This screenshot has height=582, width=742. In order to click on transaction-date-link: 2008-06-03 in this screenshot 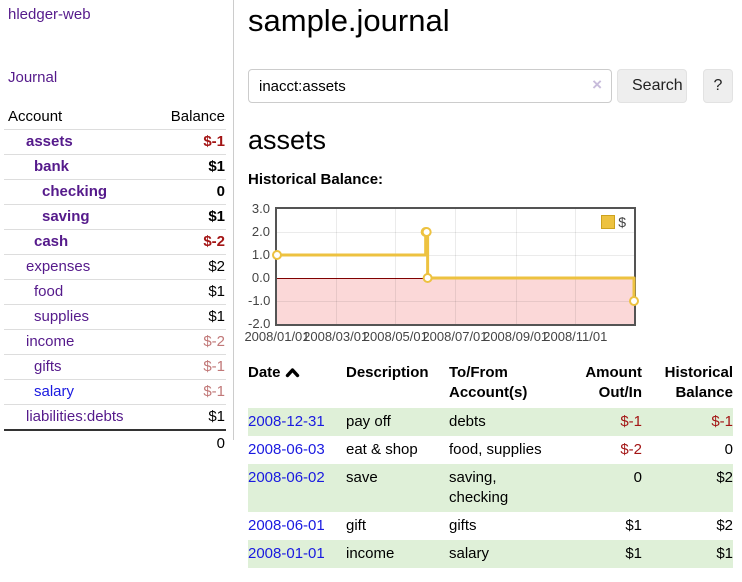, I will do `click(286, 449)`.